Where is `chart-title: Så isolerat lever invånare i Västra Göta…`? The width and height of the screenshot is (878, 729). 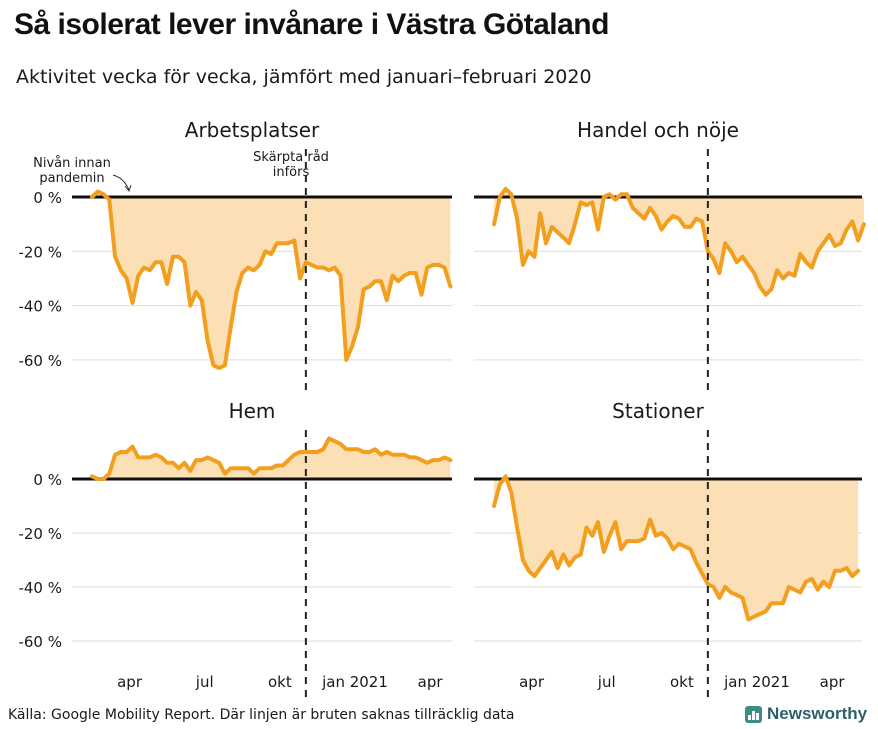 chart-title: Så isolerat lever invånare i Västra Göta… is located at coordinates (311, 24).